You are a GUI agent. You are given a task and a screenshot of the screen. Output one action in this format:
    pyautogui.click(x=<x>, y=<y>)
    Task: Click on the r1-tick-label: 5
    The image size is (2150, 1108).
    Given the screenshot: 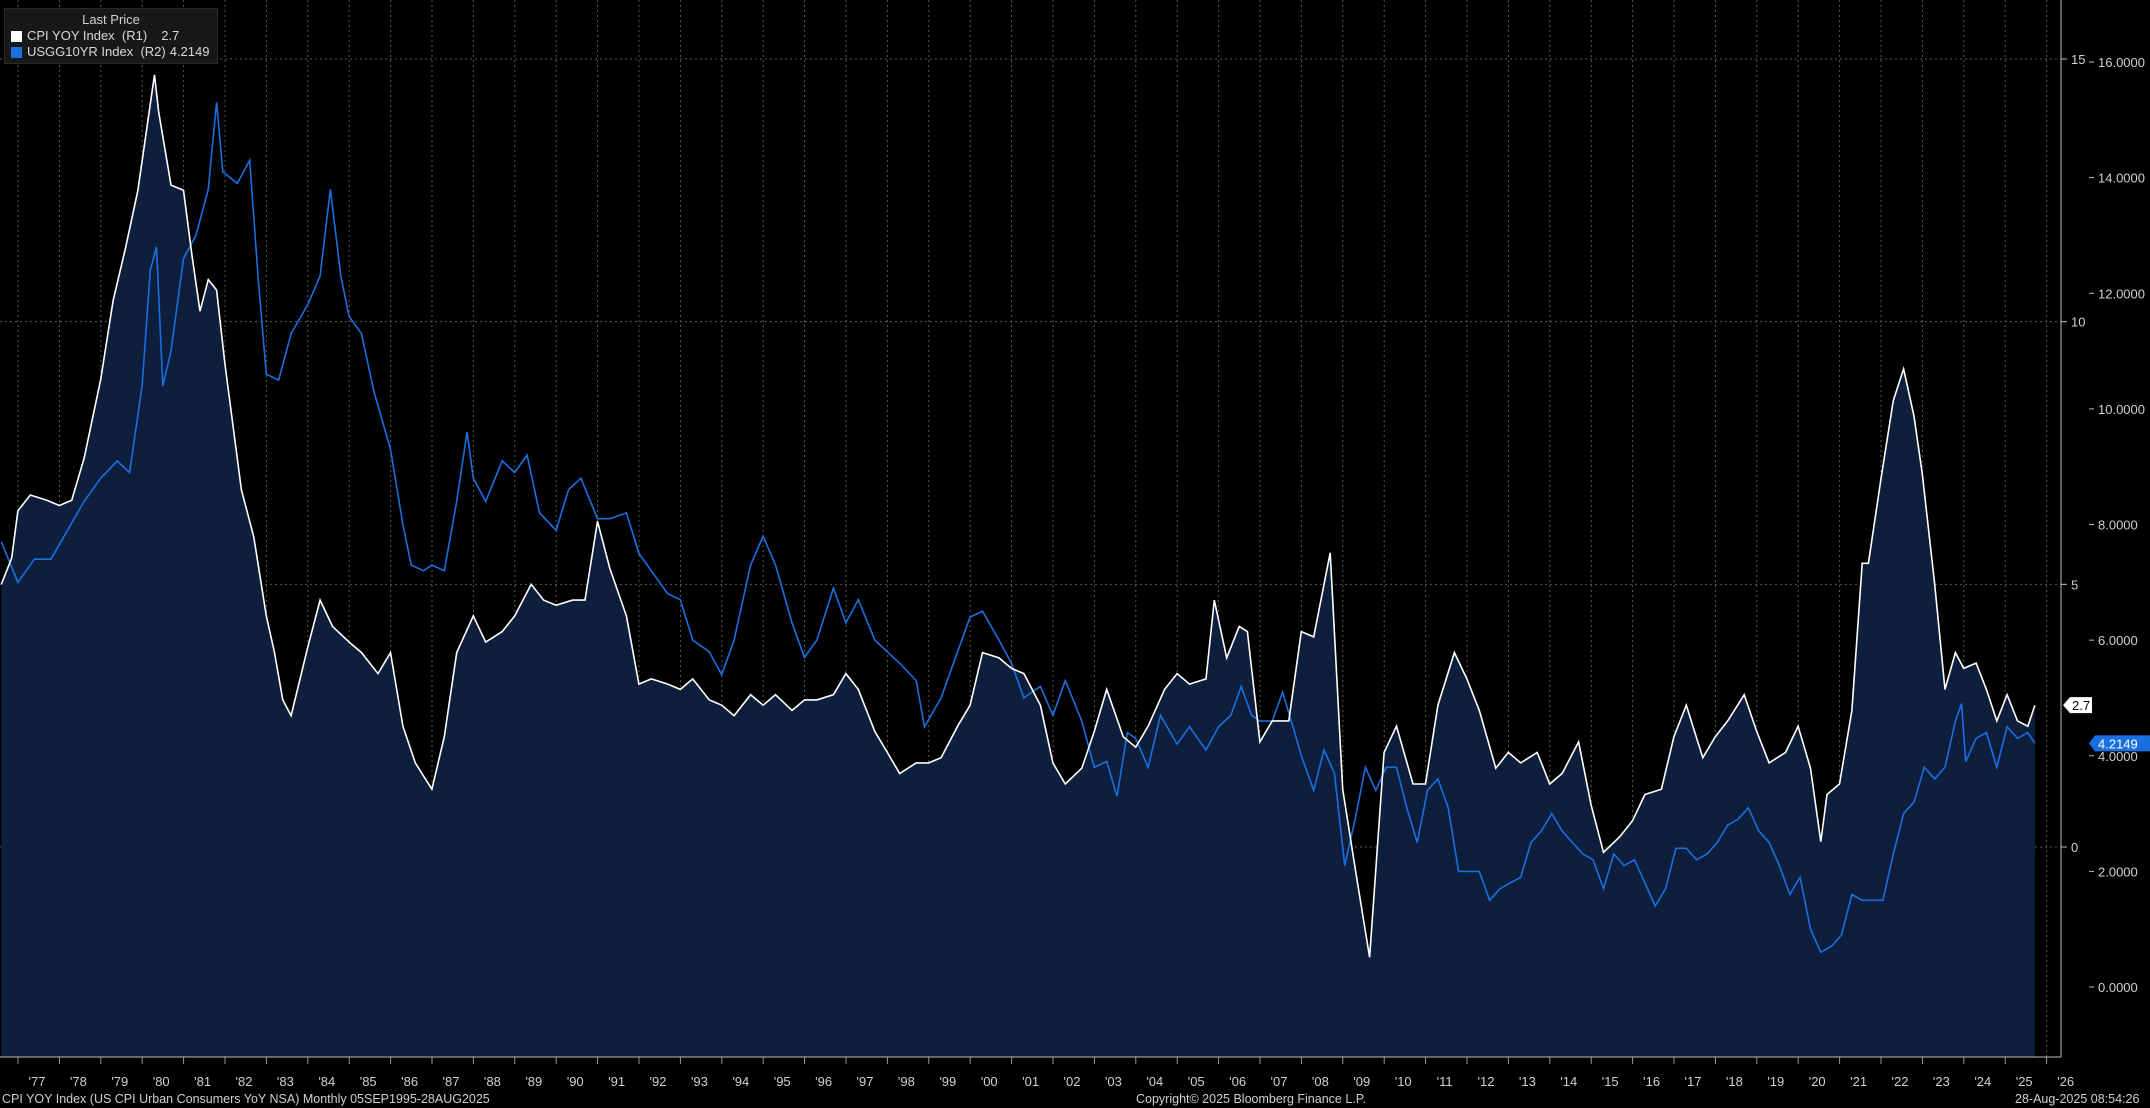 What is the action you would take?
    pyautogui.click(x=2074, y=584)
    